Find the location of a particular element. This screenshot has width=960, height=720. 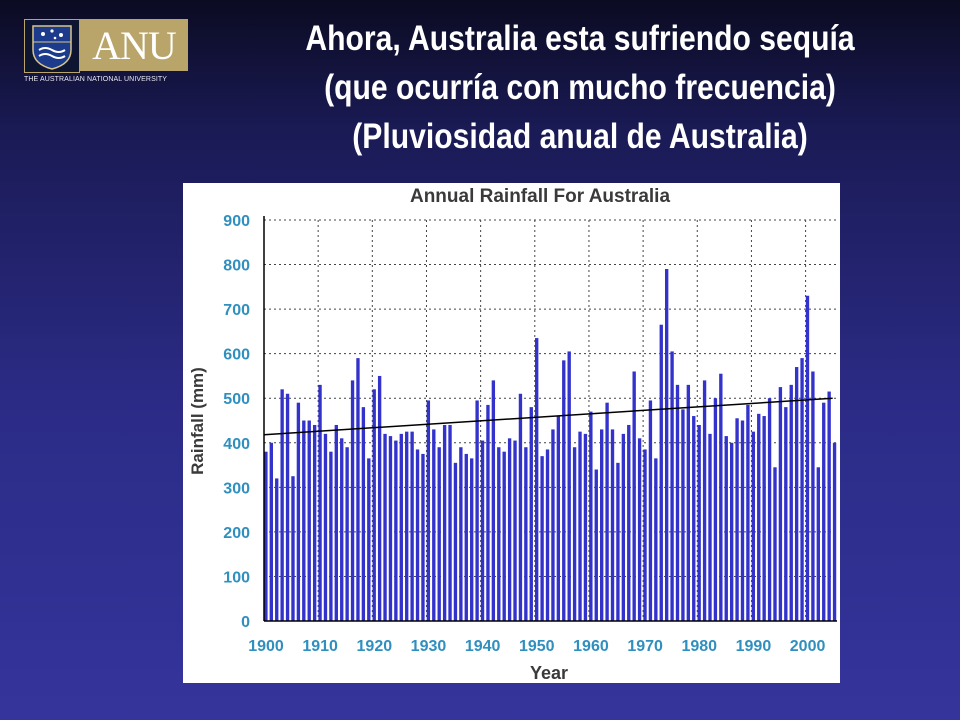

x-tick-label: 1910 is located at coordinates (320, 646).